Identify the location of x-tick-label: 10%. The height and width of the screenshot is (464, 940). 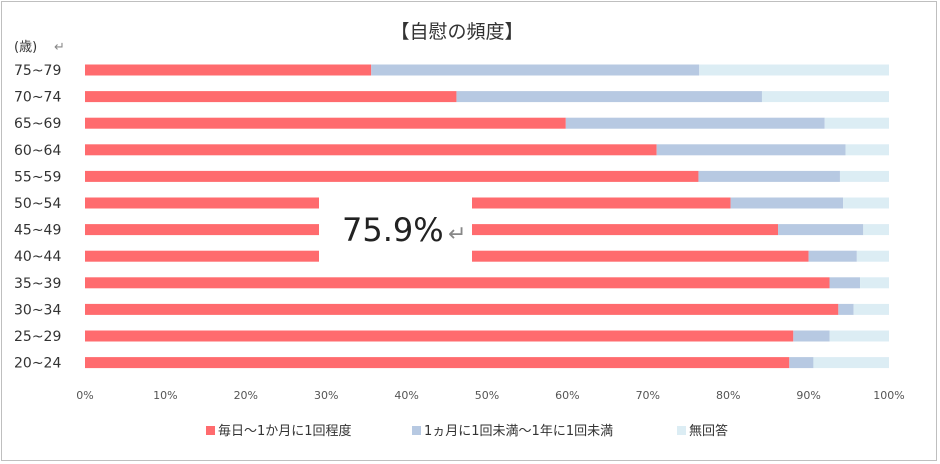
(165, 395).